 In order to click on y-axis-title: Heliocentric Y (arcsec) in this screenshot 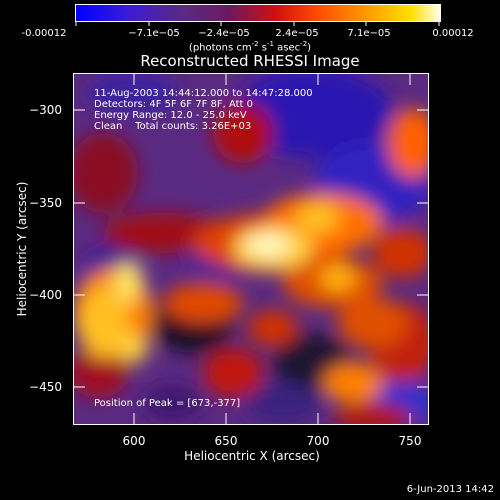, I will do `click(22, 249)`.